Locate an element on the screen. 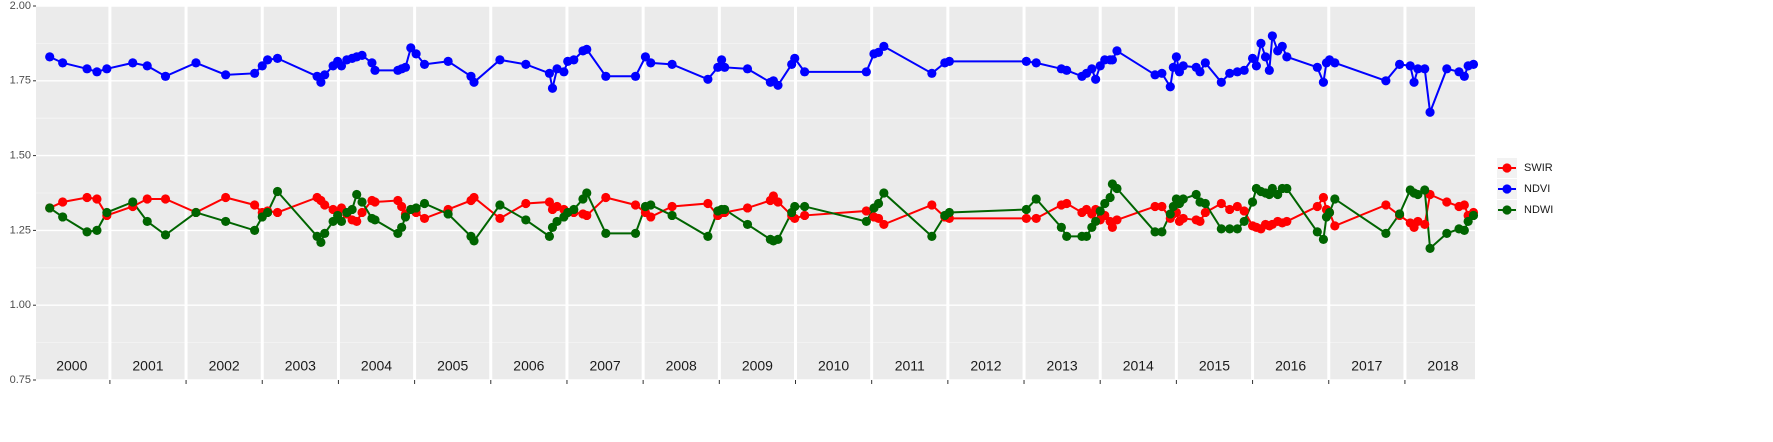 The height and width of the screenshot is (442, 1773). y-tick-label: 1.75 is located at coordinates (20, 81).